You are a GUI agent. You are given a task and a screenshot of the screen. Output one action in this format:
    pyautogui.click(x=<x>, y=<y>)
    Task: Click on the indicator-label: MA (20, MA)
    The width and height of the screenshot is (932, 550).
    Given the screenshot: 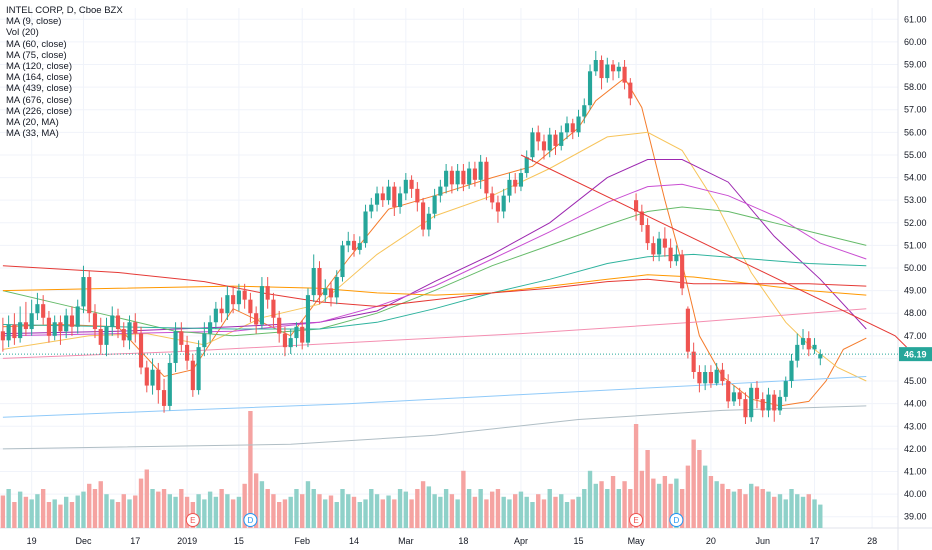 What is the action you would take?
    pyautogui.click(x=32, y=123)
    